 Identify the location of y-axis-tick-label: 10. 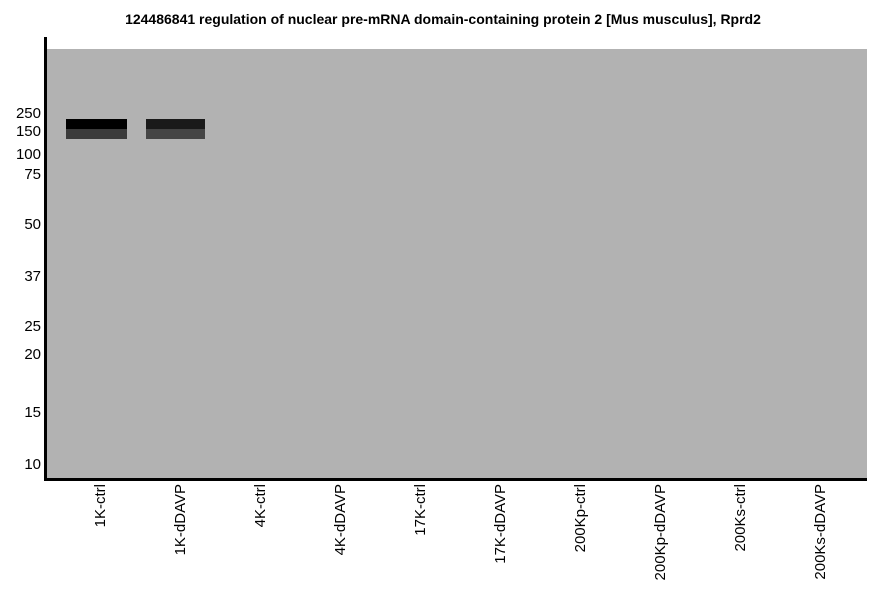
(32, 464).